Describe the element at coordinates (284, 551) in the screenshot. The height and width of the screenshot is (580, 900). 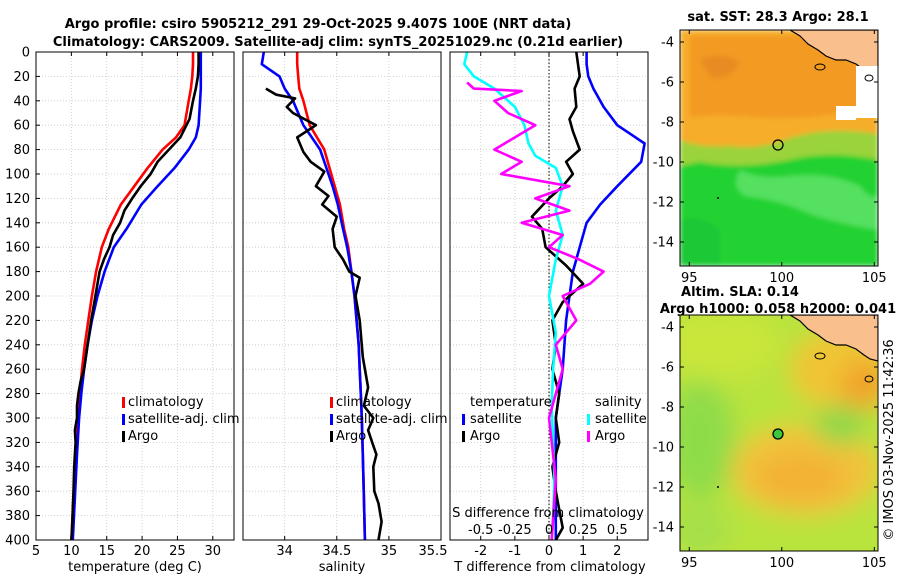
I see `x-tick-label: 34` at that location.